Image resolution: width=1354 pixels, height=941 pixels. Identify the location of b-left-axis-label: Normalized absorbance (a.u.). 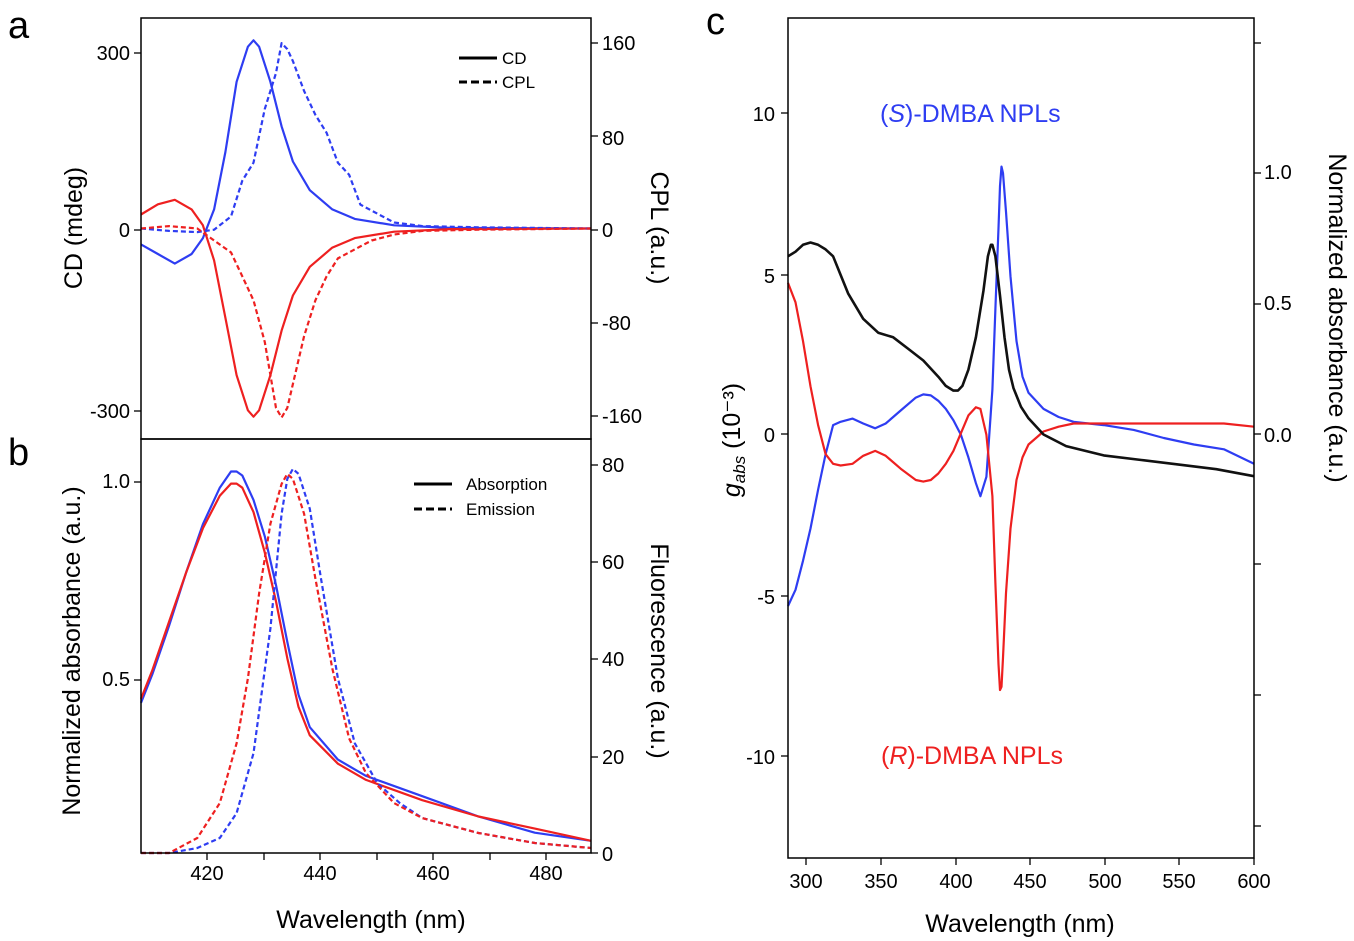
(72, 650).